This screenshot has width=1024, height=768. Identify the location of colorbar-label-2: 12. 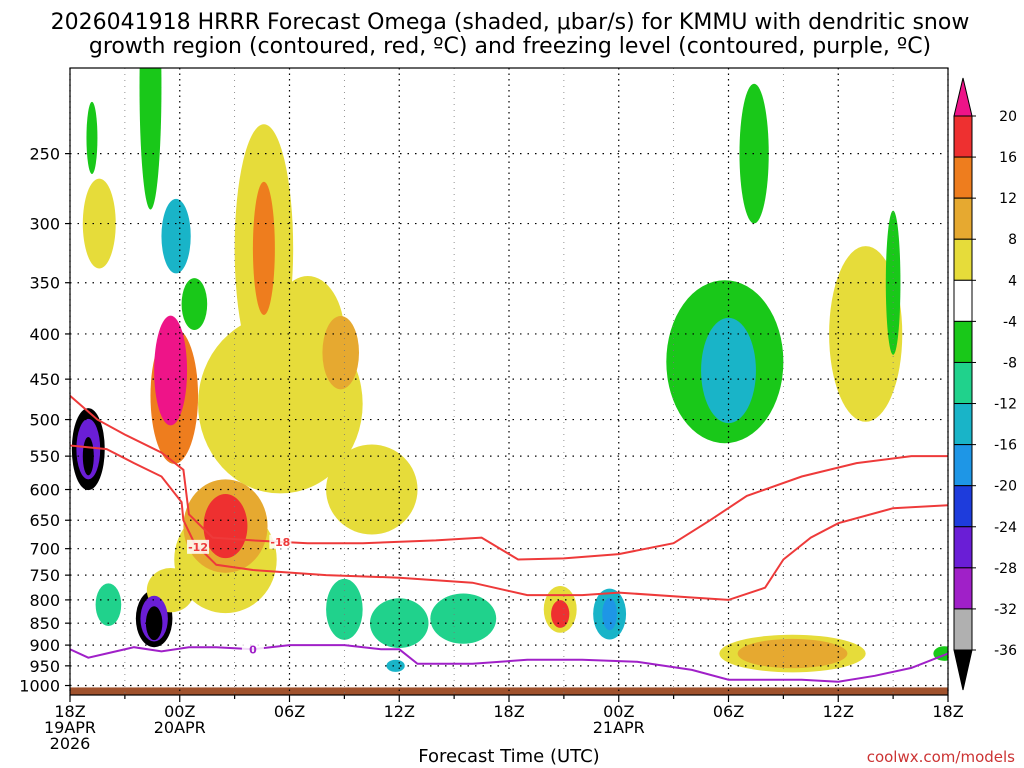
(1008, 199).